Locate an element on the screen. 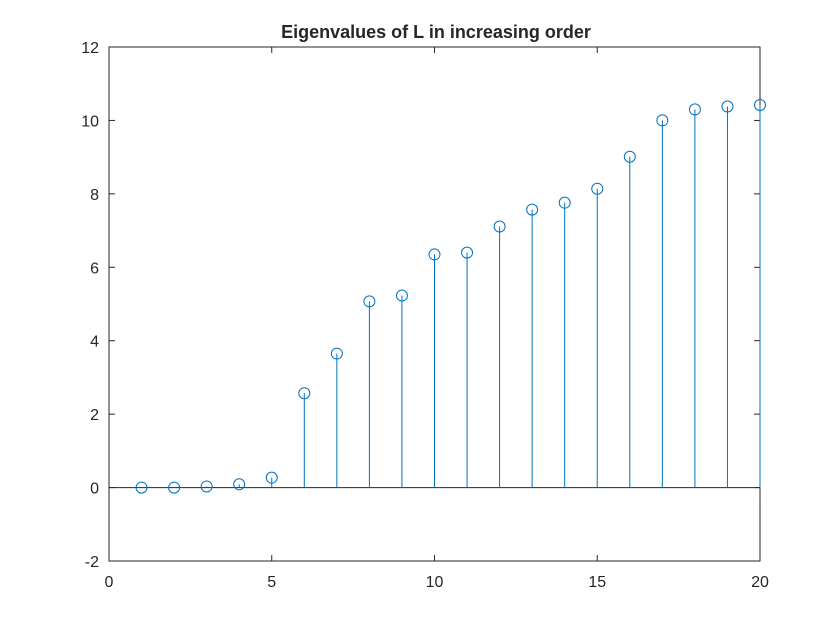 This screenshot has height=630, width=840. x-tick-label: 0 is located at coordinates (109, 582).